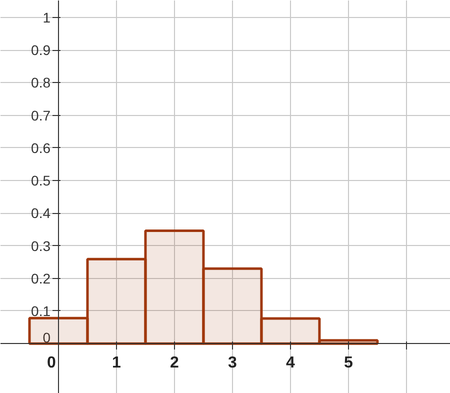 Image resolution: width=450 pixels, height=393 pixels. Describe the element at coordinates (46, 338) in the screenshot. I see `y-tick-label: 0` at that location.